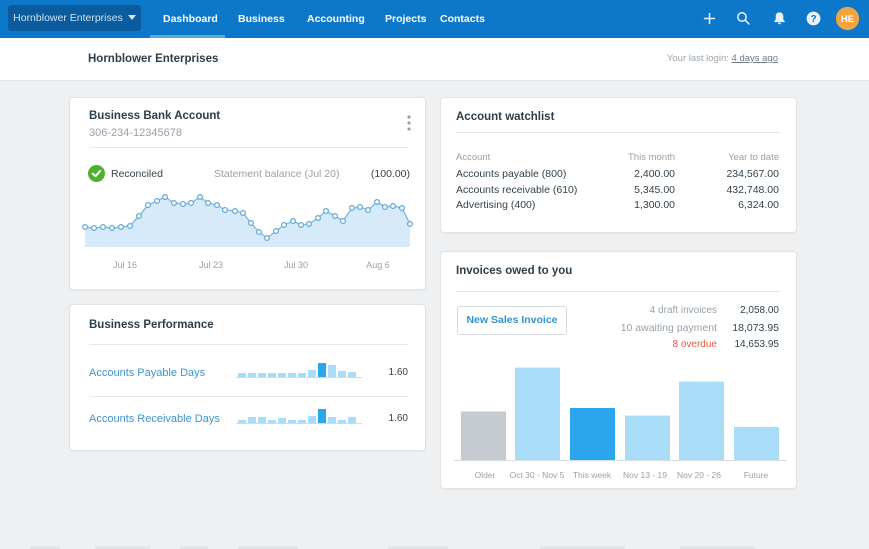 This screenshot has width=869, height=549. Describe the element at coordinates (847, 19) in the screenshot. I see `svg-text: HE` at that location.